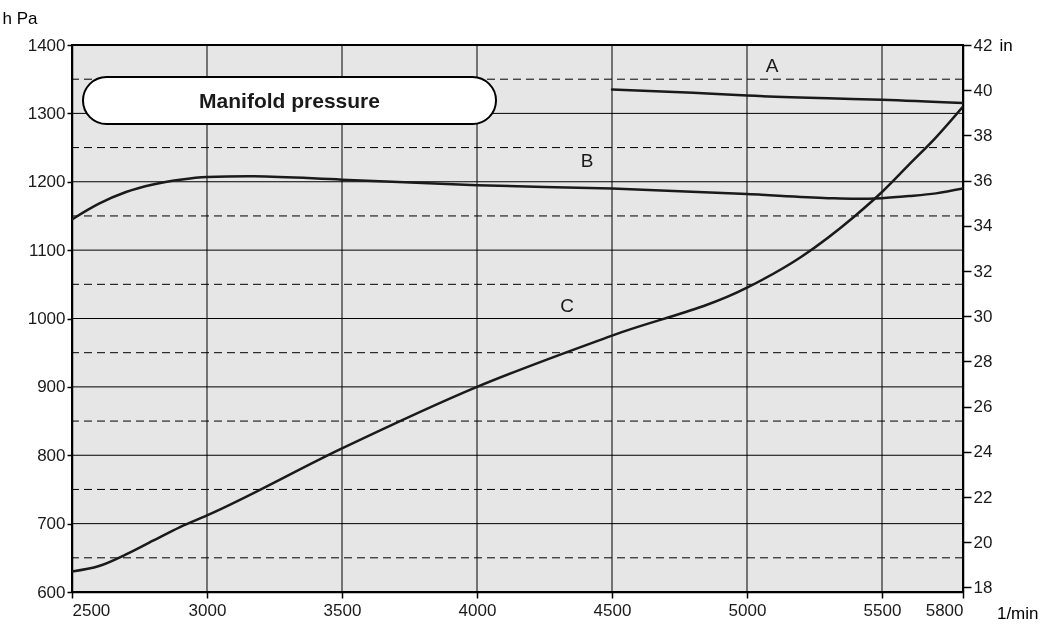 Image resolution: width=1046 pixels, height=642 pixels. Describe the element at coordinates (772, 65) in the screenshot. I see `series-label: A` at that location.